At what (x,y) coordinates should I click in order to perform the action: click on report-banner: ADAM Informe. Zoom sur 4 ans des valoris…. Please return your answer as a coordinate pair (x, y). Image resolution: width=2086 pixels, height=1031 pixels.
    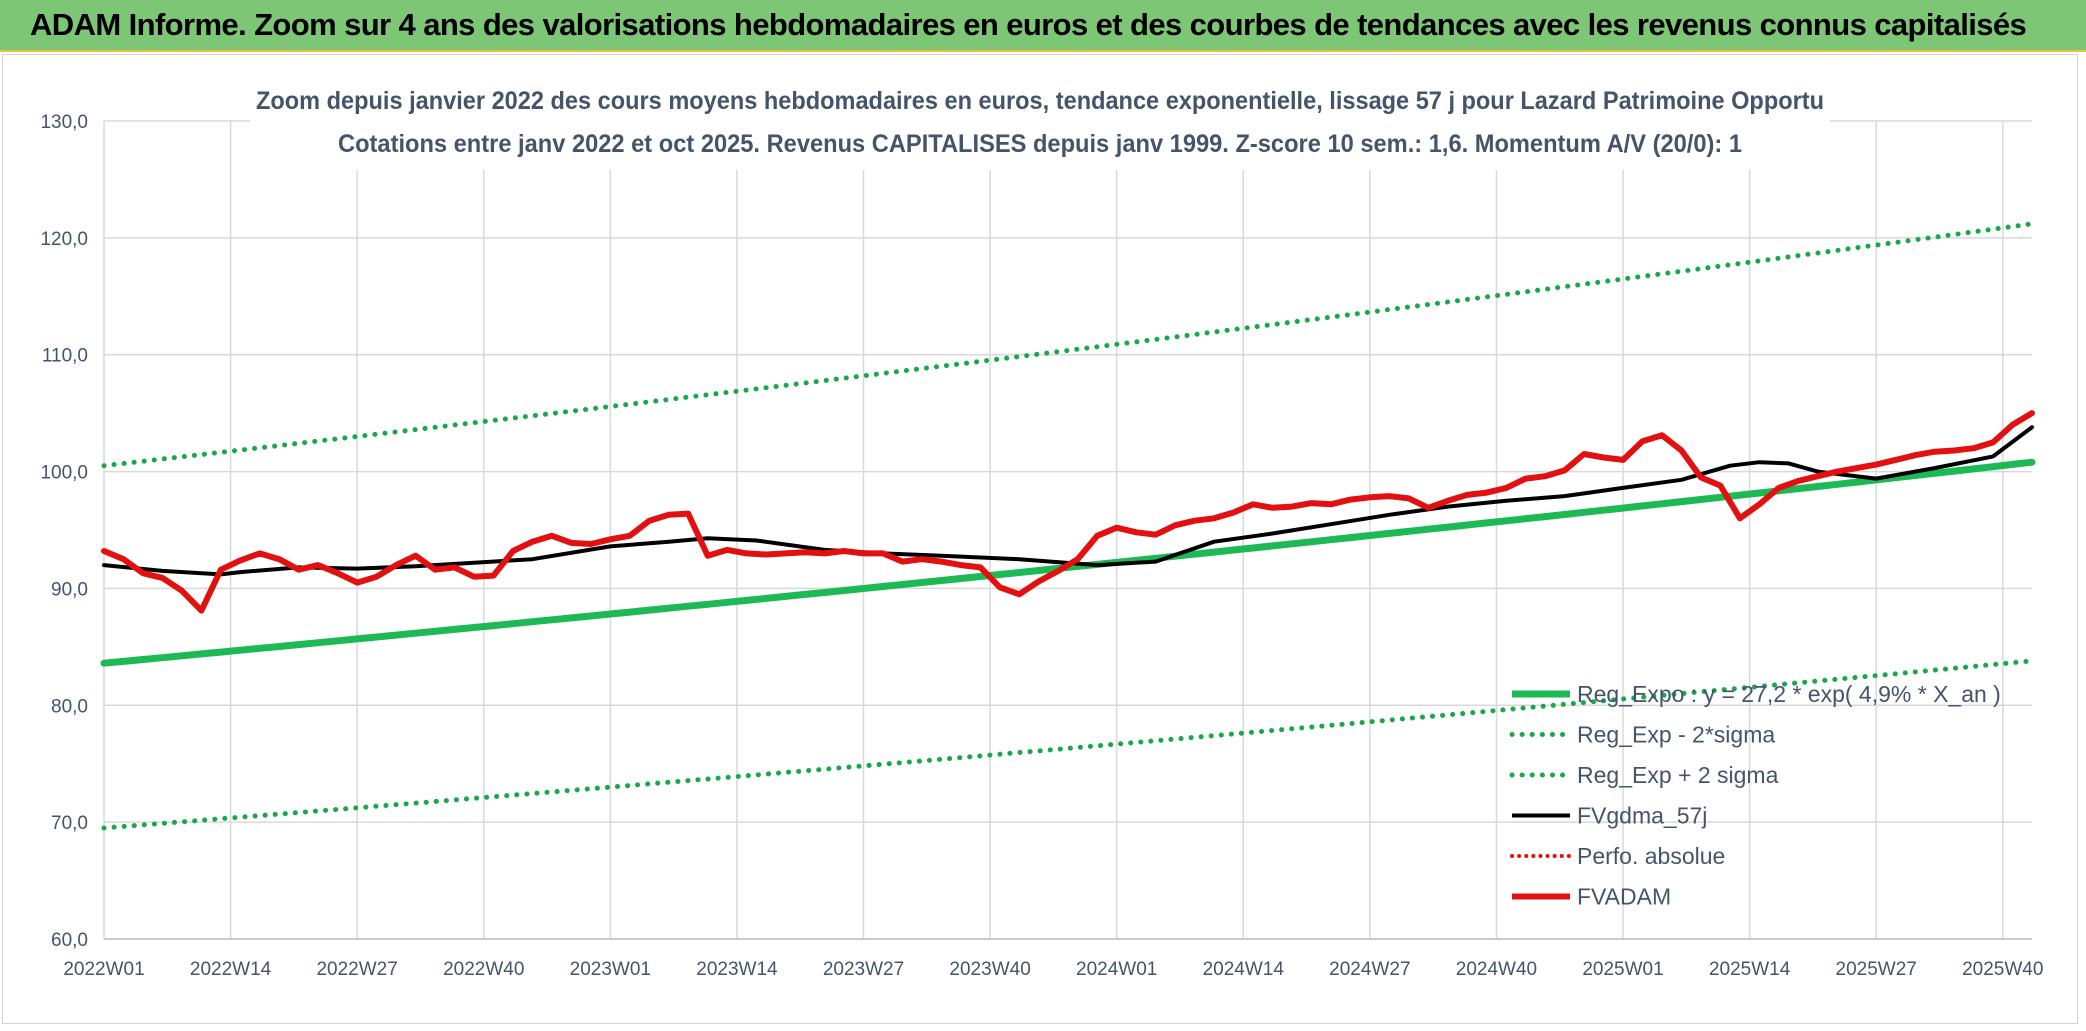
    Looking at the image, I should click on (1043, 26).